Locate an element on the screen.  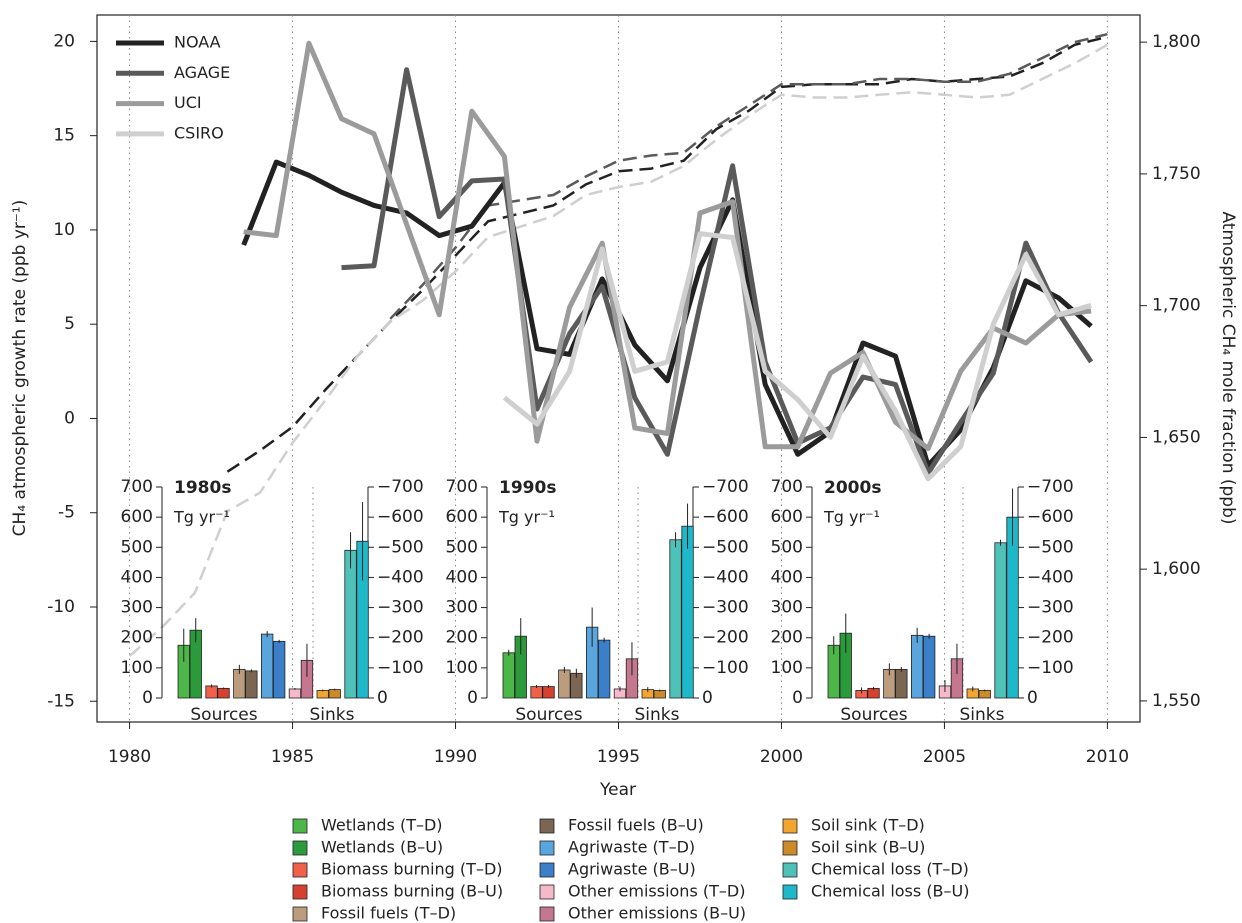
legend-label: Fossil fuels (B–U) is located at coordinates (636, 825).